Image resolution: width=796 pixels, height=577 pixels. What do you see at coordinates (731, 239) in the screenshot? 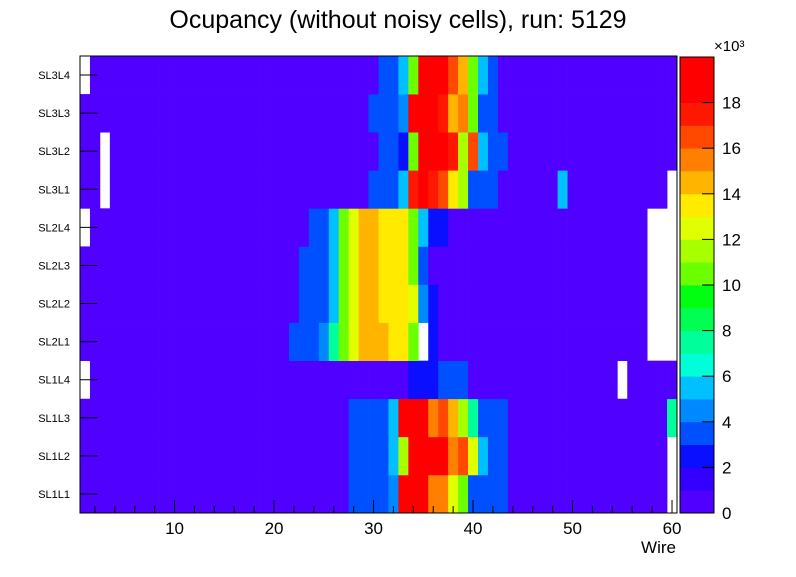
I see `palette-tick-label: 12` at bounding box center [731, 239].